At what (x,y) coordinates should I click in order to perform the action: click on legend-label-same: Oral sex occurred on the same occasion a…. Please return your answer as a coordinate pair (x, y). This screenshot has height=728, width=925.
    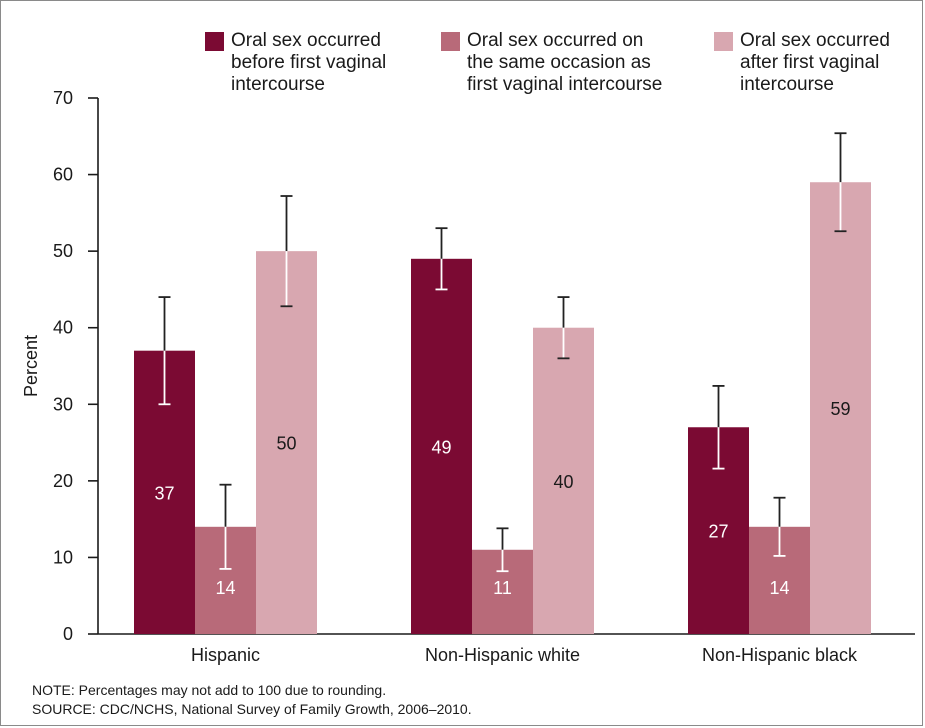
    Looking at the image, I should click on (565, 62).